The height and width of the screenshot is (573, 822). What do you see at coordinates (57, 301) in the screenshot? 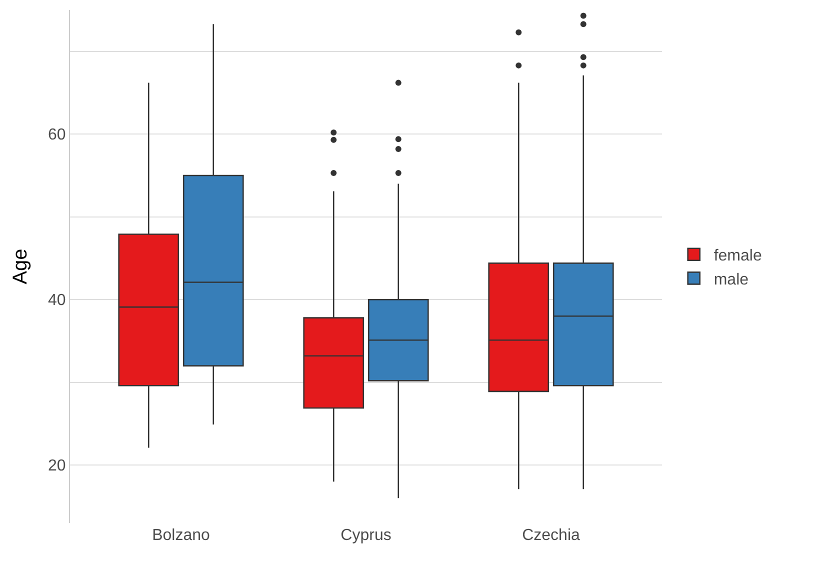
I see `y-tick-label: 40` at bounding box center [57, 301].